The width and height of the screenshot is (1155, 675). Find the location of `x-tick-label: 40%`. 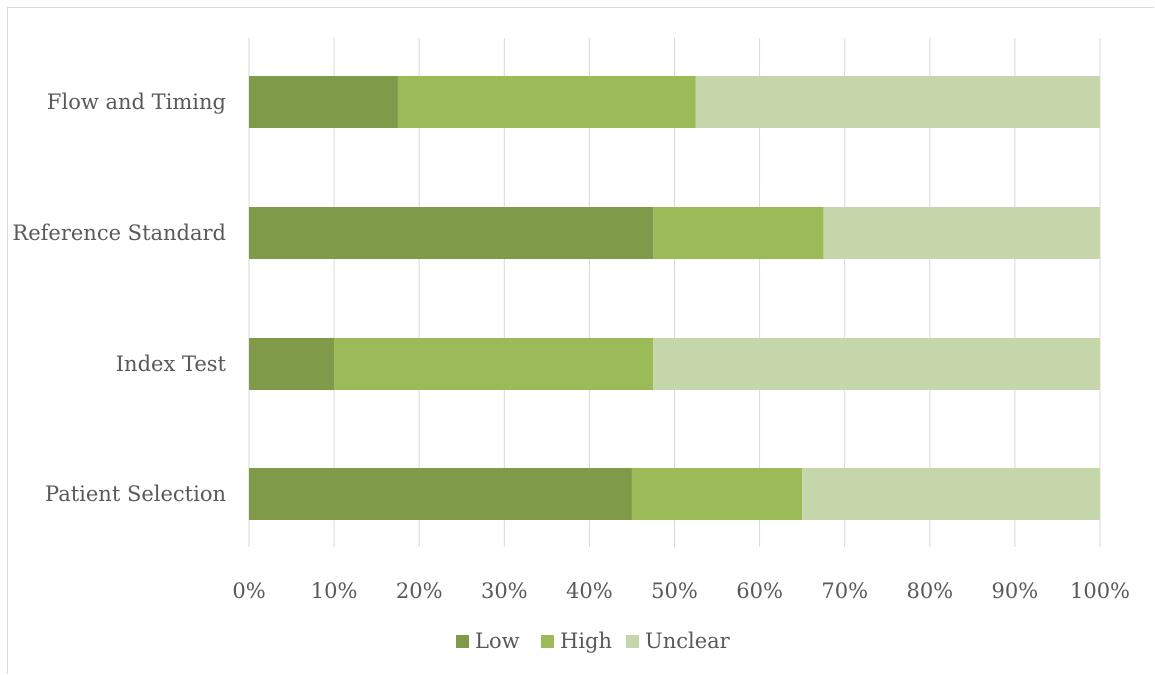

x-tick-label: 40% is located at coordinates (589, 591).